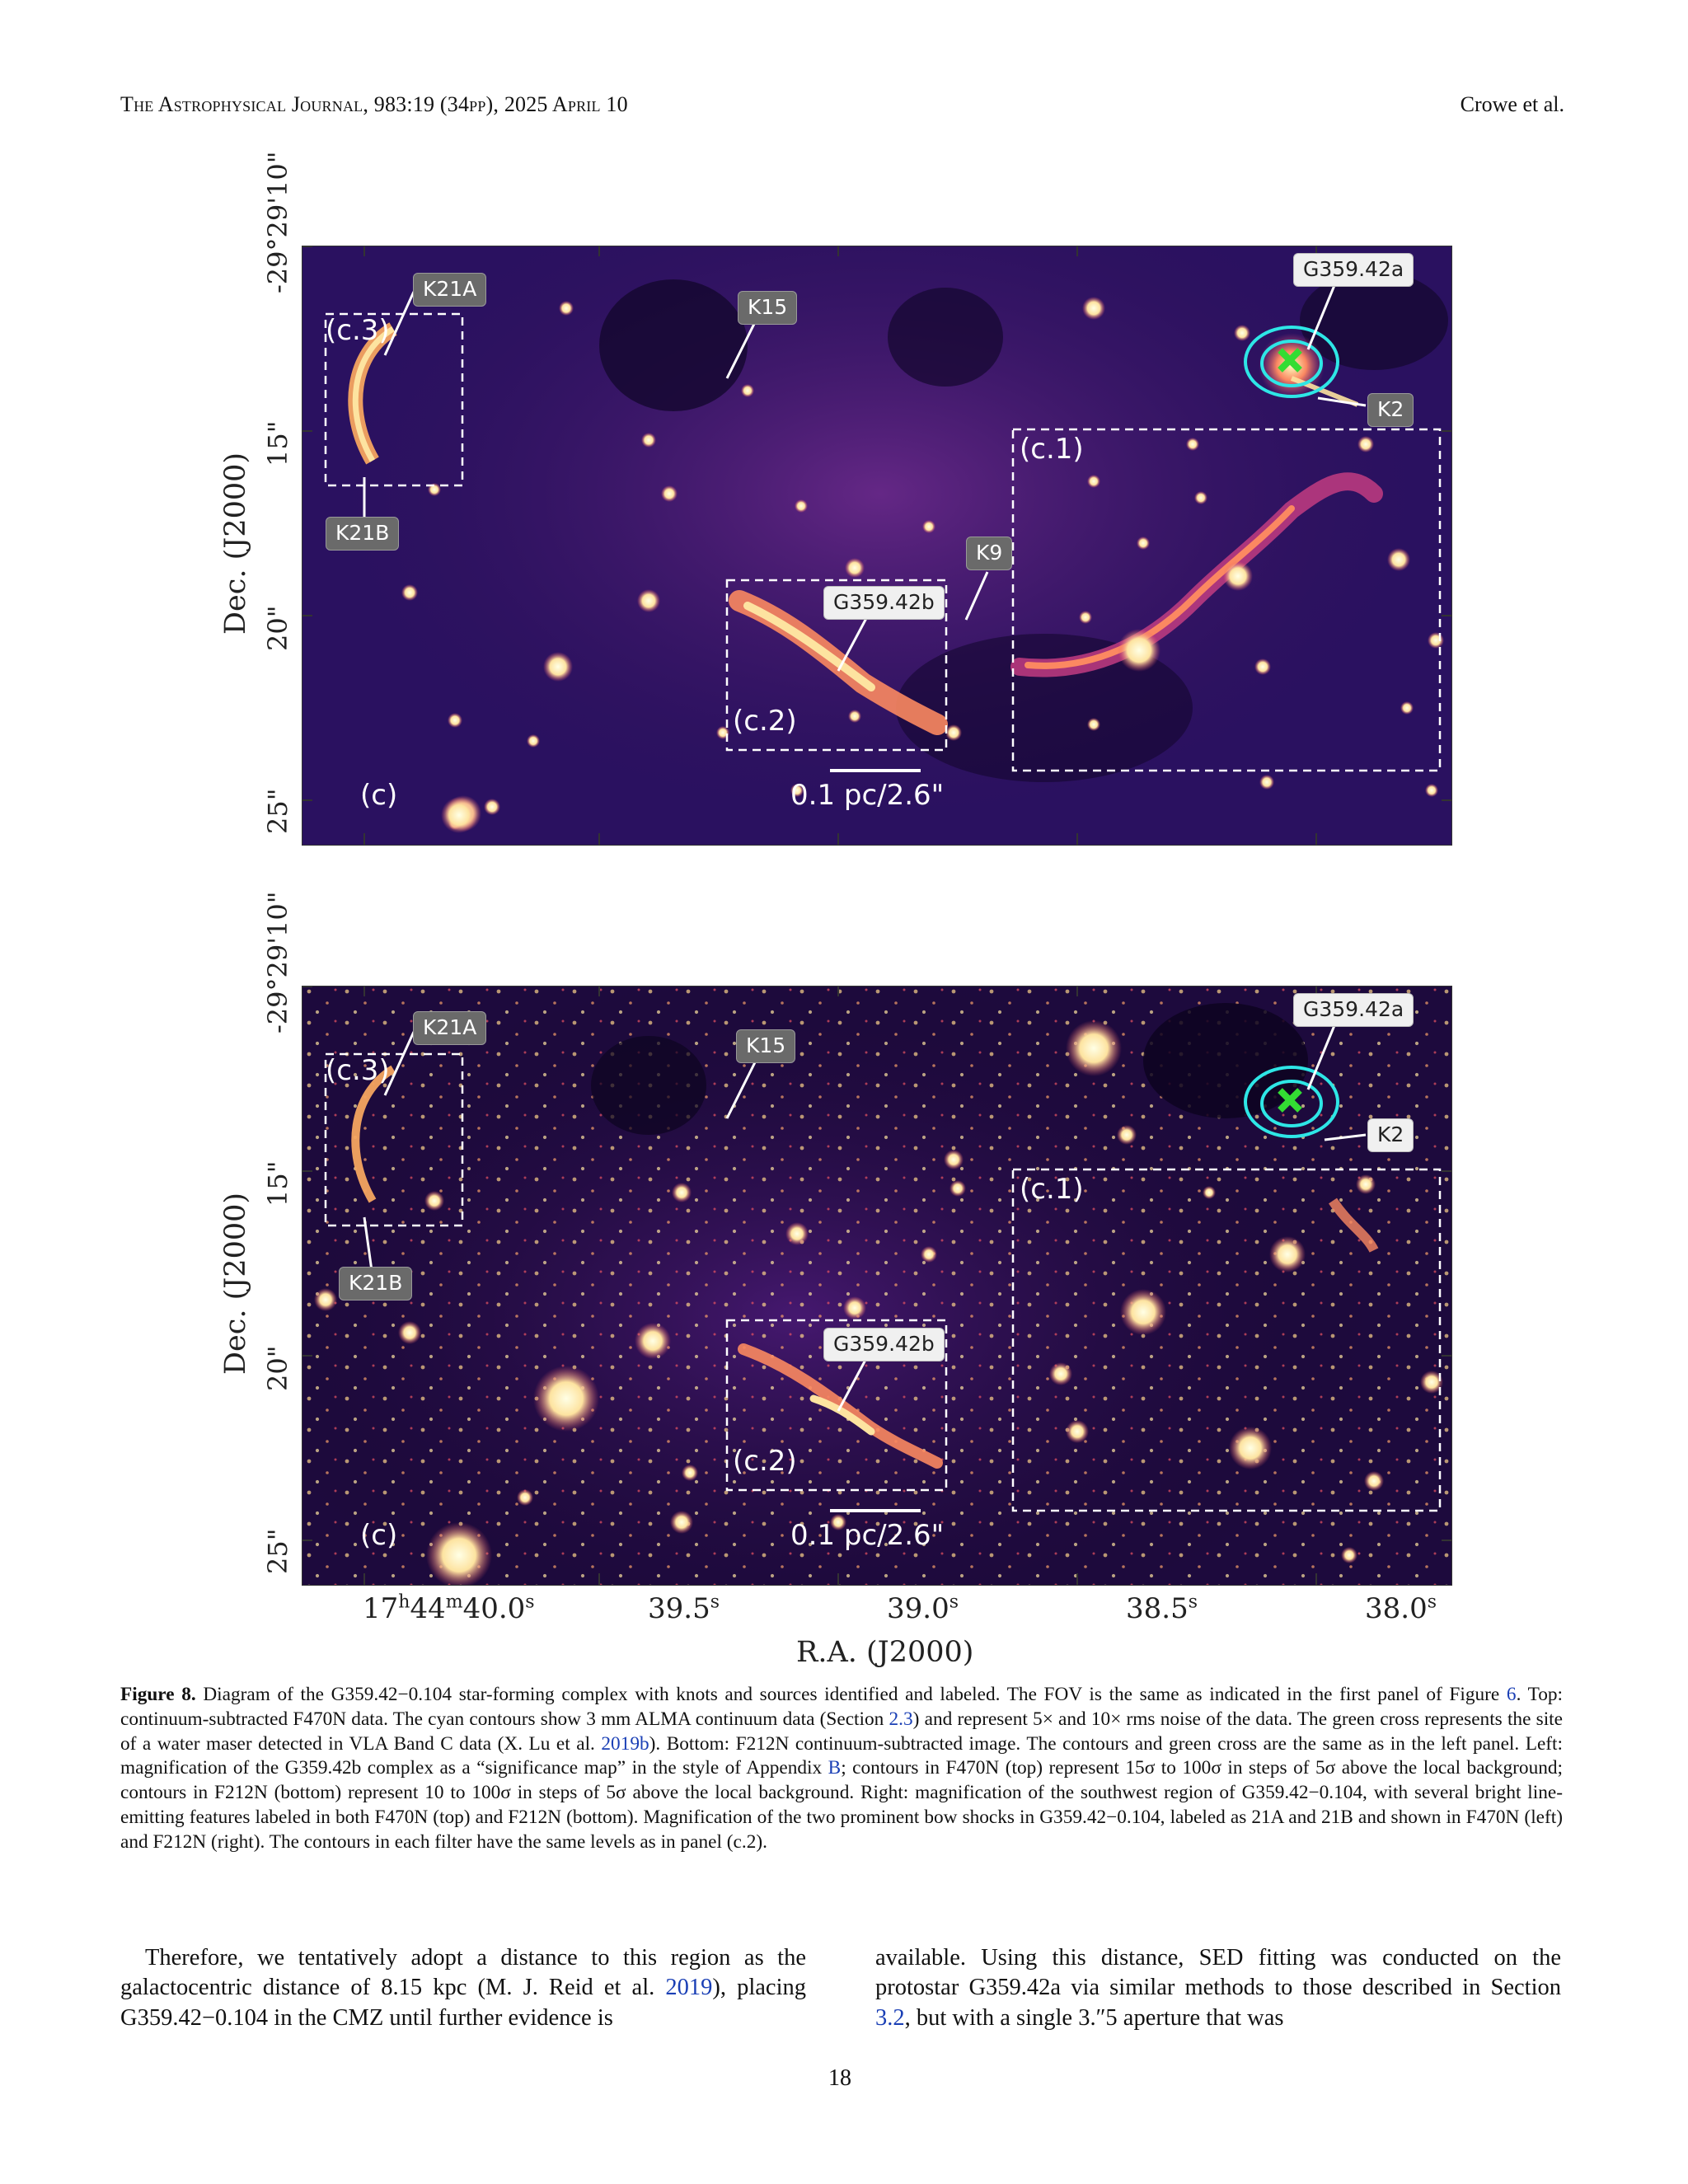 The height and width of the screenshot is (2184, 1688). I want to click on y-tick-top-4: 25", so click(278, 811).